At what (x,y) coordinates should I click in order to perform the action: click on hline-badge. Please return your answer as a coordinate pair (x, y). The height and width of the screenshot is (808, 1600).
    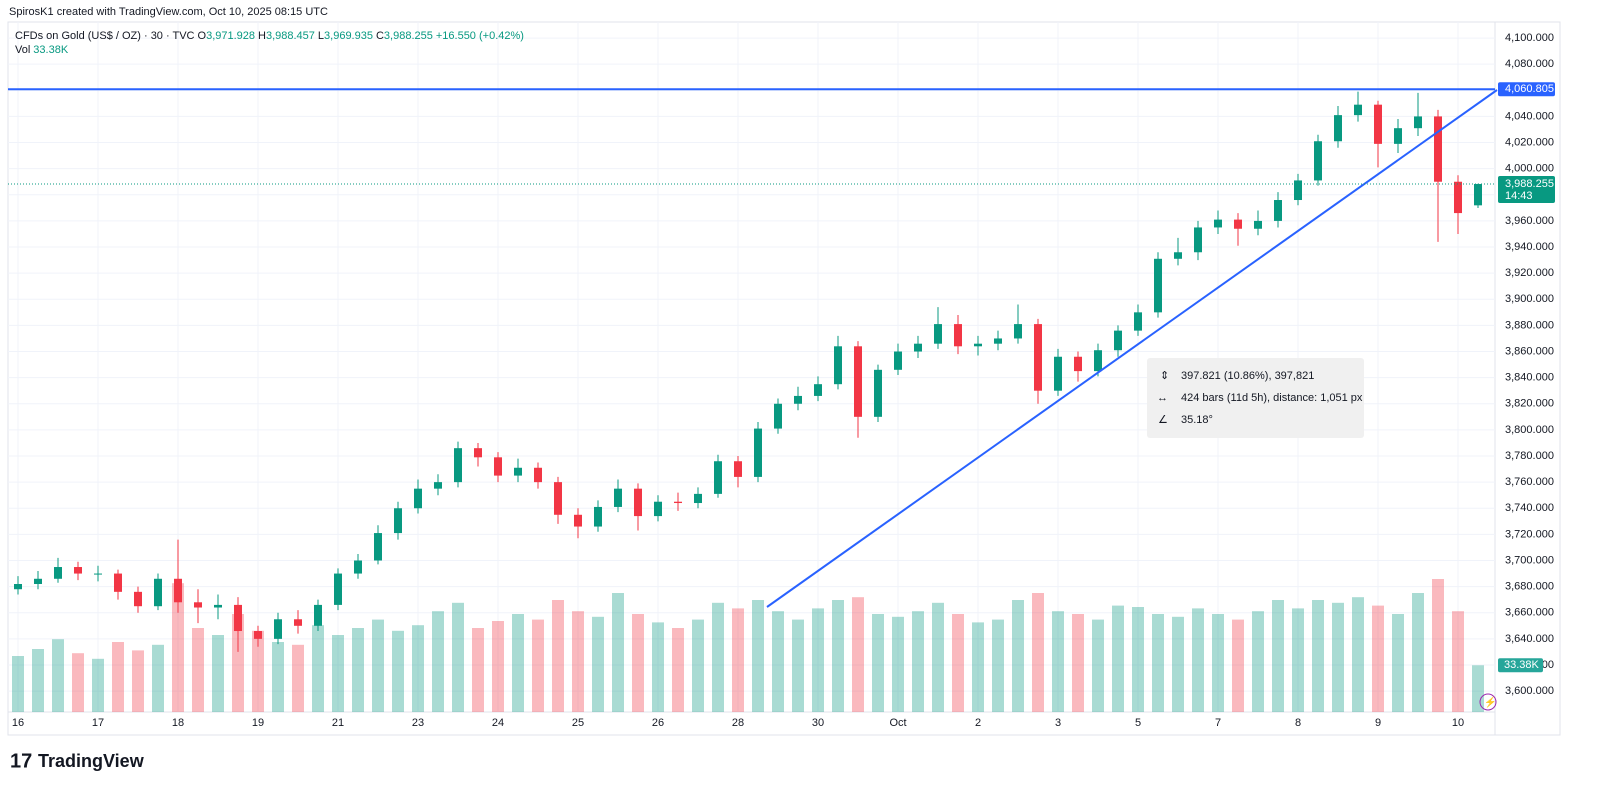
    Looking at the image, I should click on (1526, 89).